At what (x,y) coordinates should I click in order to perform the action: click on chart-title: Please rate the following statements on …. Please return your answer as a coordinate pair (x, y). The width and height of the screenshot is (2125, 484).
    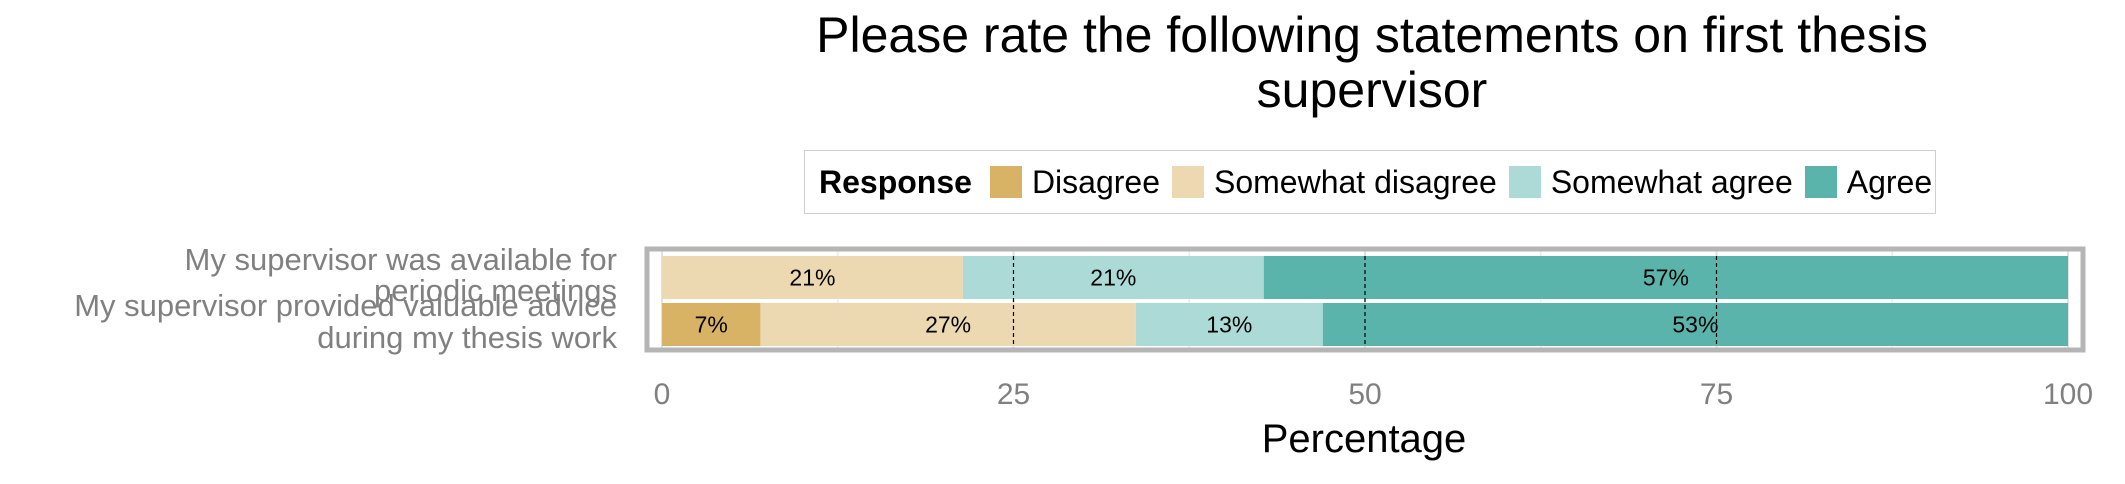
    Looking at the image, I should click on (1372, 63).